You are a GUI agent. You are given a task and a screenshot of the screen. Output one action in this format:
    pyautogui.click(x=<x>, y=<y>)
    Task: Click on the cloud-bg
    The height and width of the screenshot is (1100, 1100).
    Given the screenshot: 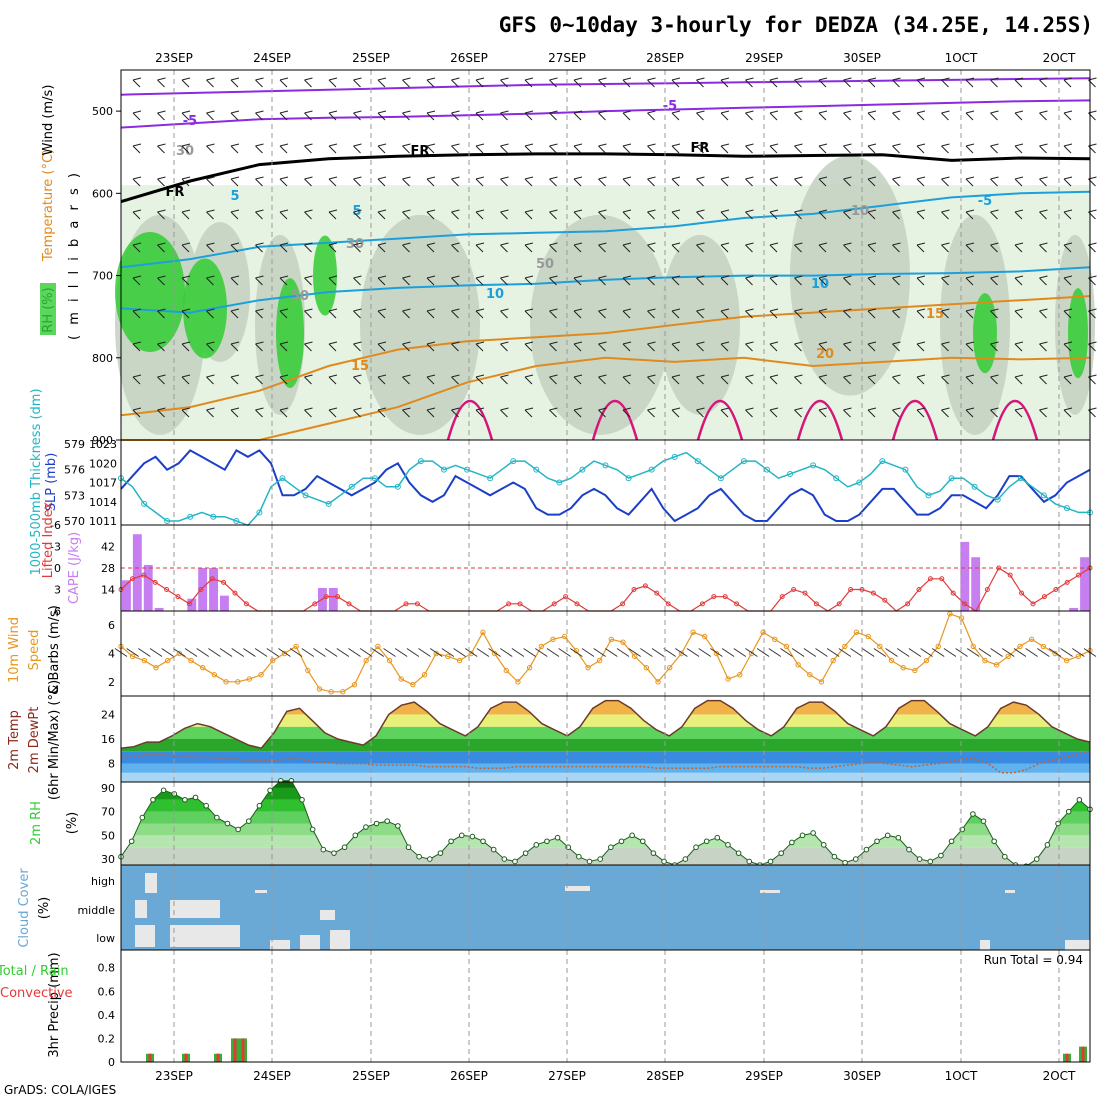 What is the action you would take?
    pyautogui.click(x=605, y=907)
    